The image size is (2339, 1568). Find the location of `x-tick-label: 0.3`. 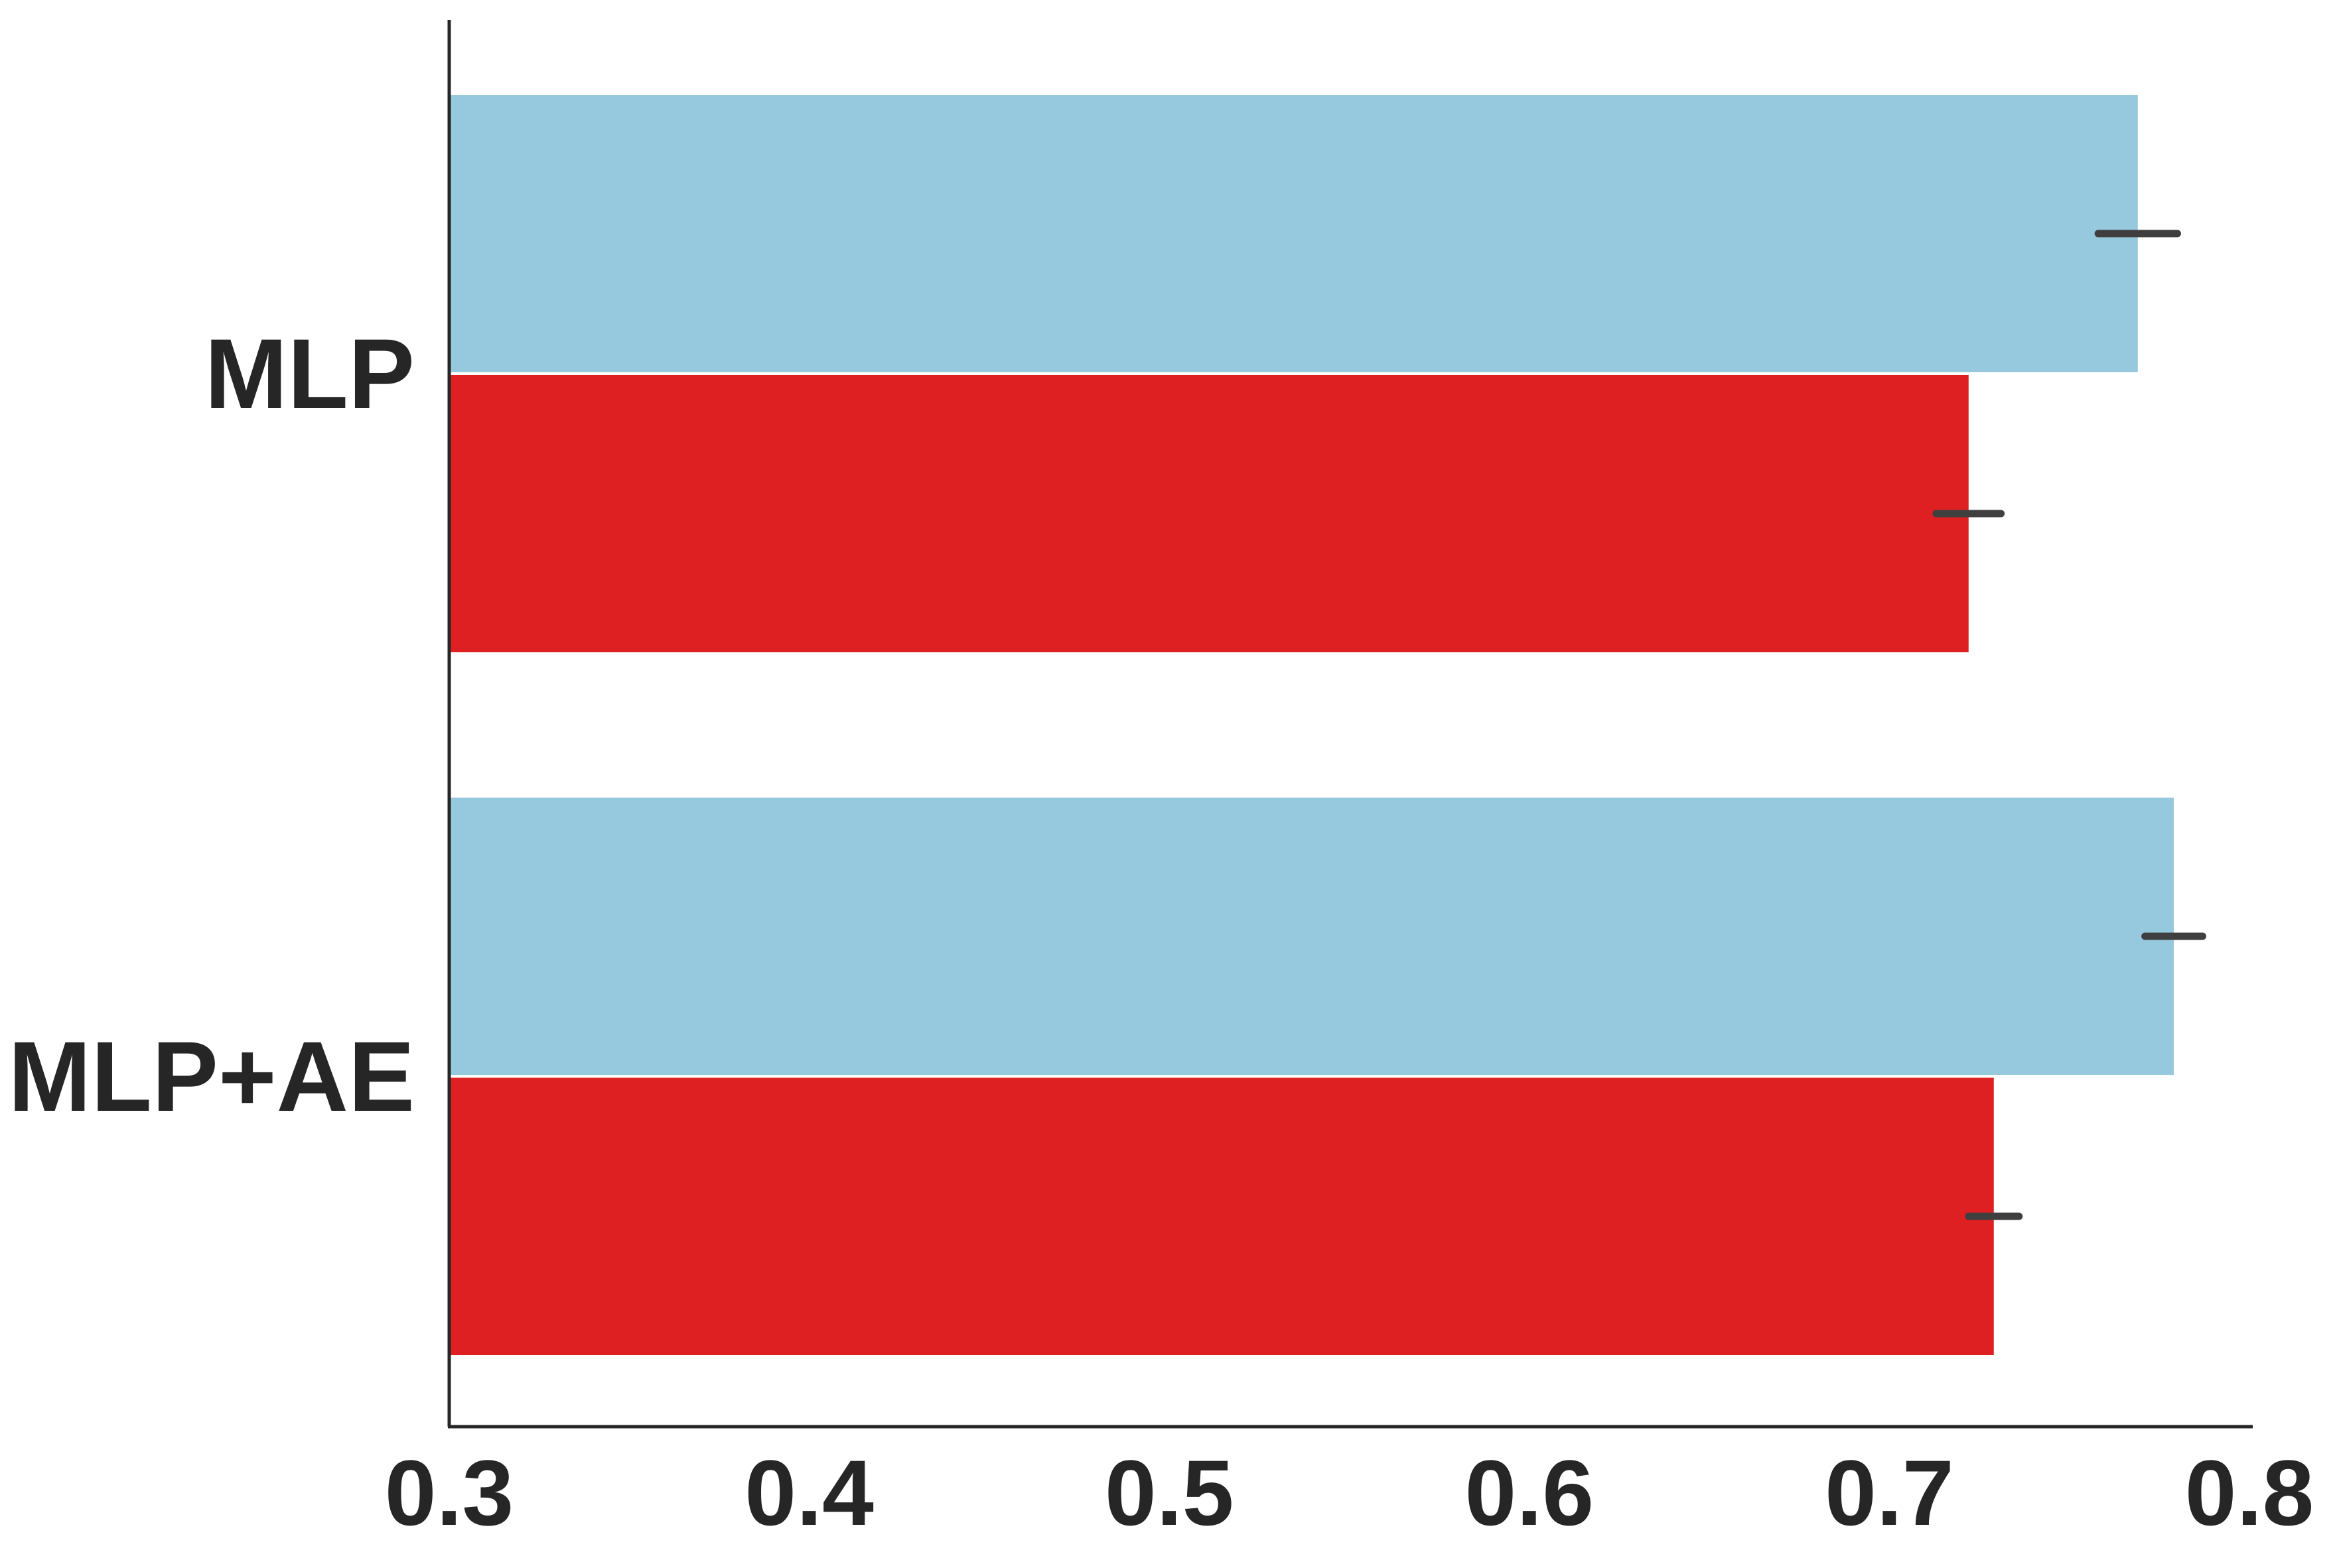

x-tick-label: 0.3 is located at coordinates (449, 1493).